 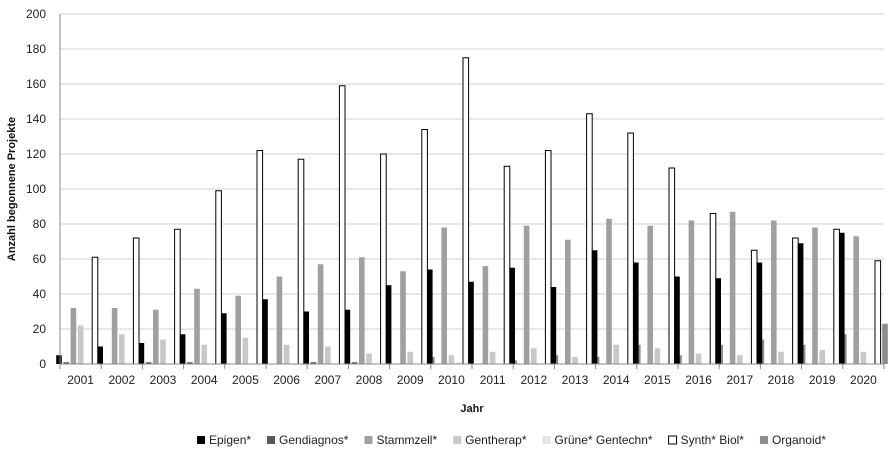 I want to click on x-tick-label: 2005, so click(x=245, y=380).